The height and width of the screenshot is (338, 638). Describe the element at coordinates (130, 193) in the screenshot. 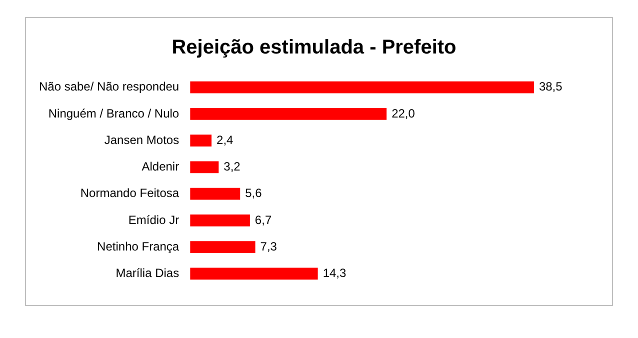

I see `y-tick-label: Normando Feitosa` at that location.